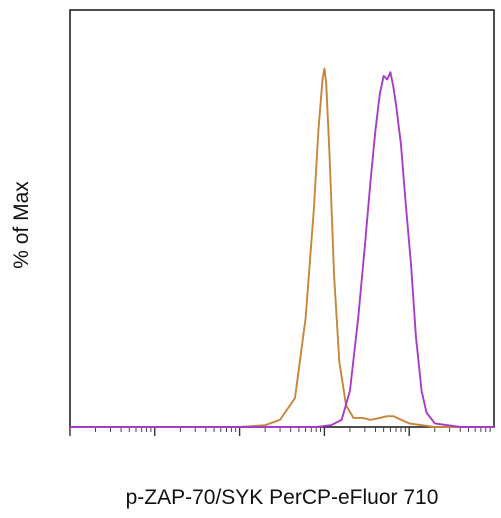 Image resolution: width=501 pixels, height=518 pixels. What do you see at coordinates (21, 225) in the screenshot?
I see `y-axis-label: % of Max` at bounding box center [21, 225].